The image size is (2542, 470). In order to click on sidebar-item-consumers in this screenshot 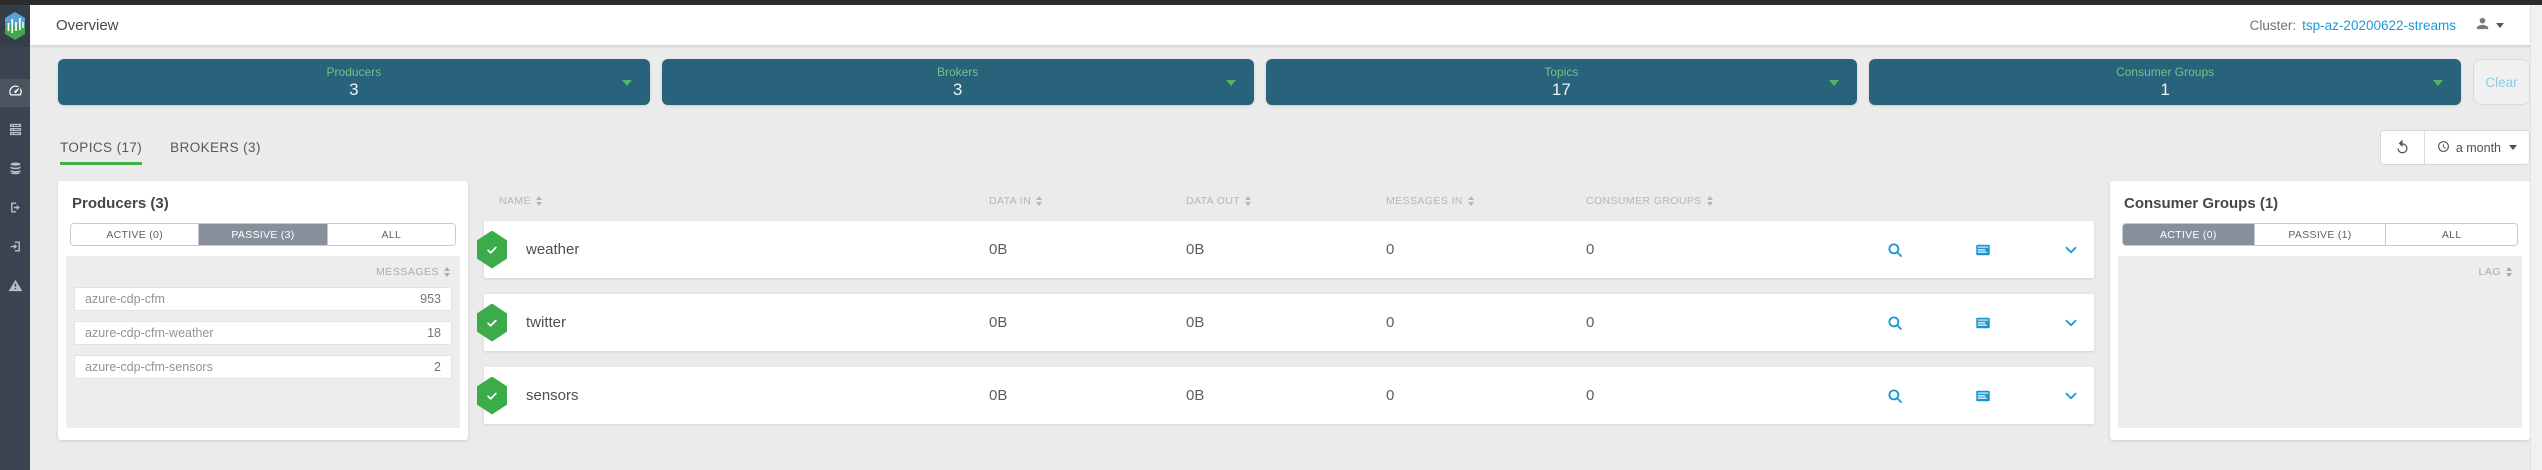, I will do `click(15, 249)`.